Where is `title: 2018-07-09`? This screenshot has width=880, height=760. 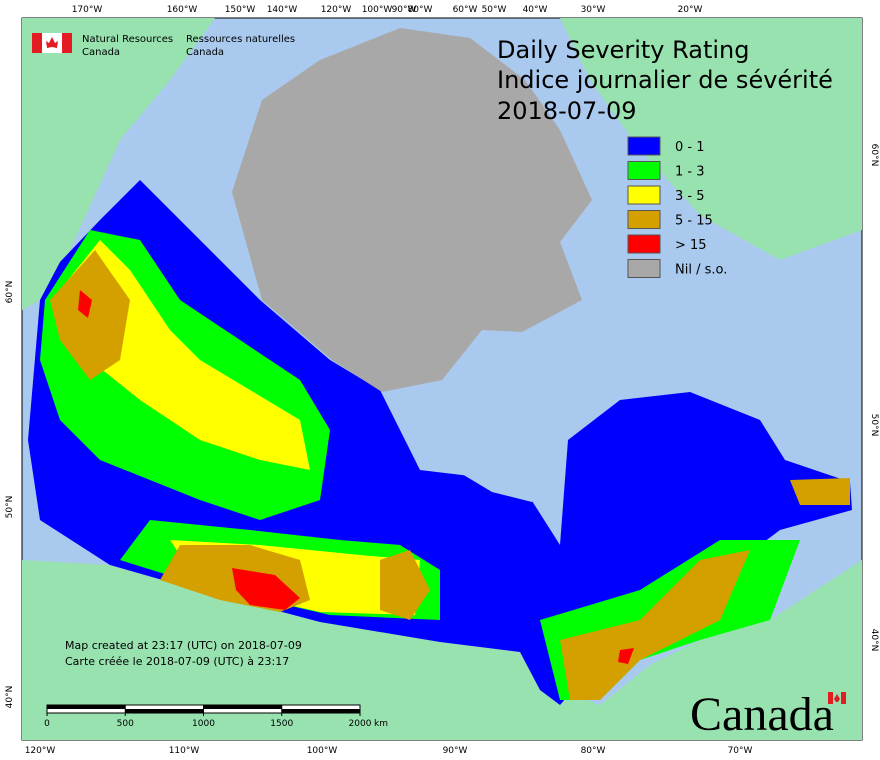
title: 2018-07-09 is located at coordinates (566, 111).